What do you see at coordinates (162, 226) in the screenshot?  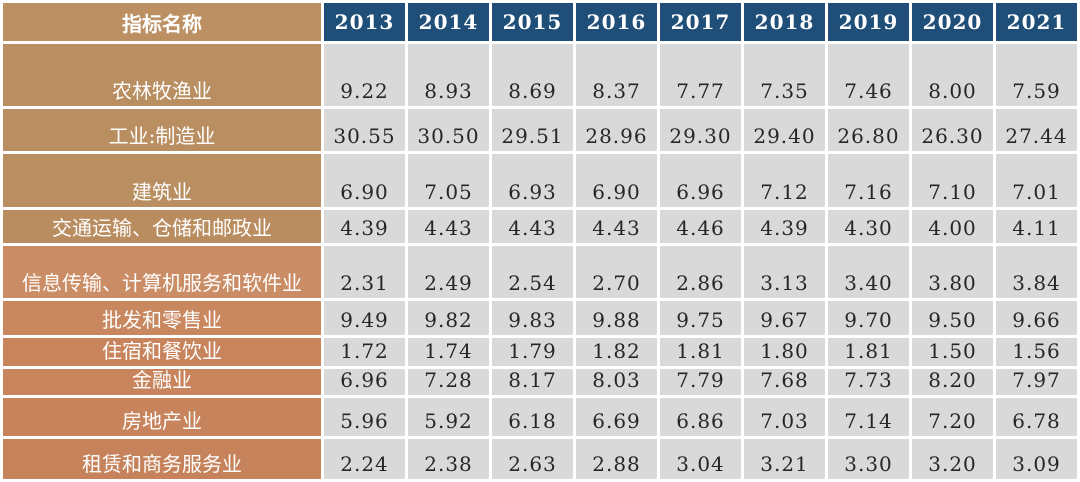 I see `row-label-cell: 交通运输、仓储和邮政业` at bounding box center [162, 226].